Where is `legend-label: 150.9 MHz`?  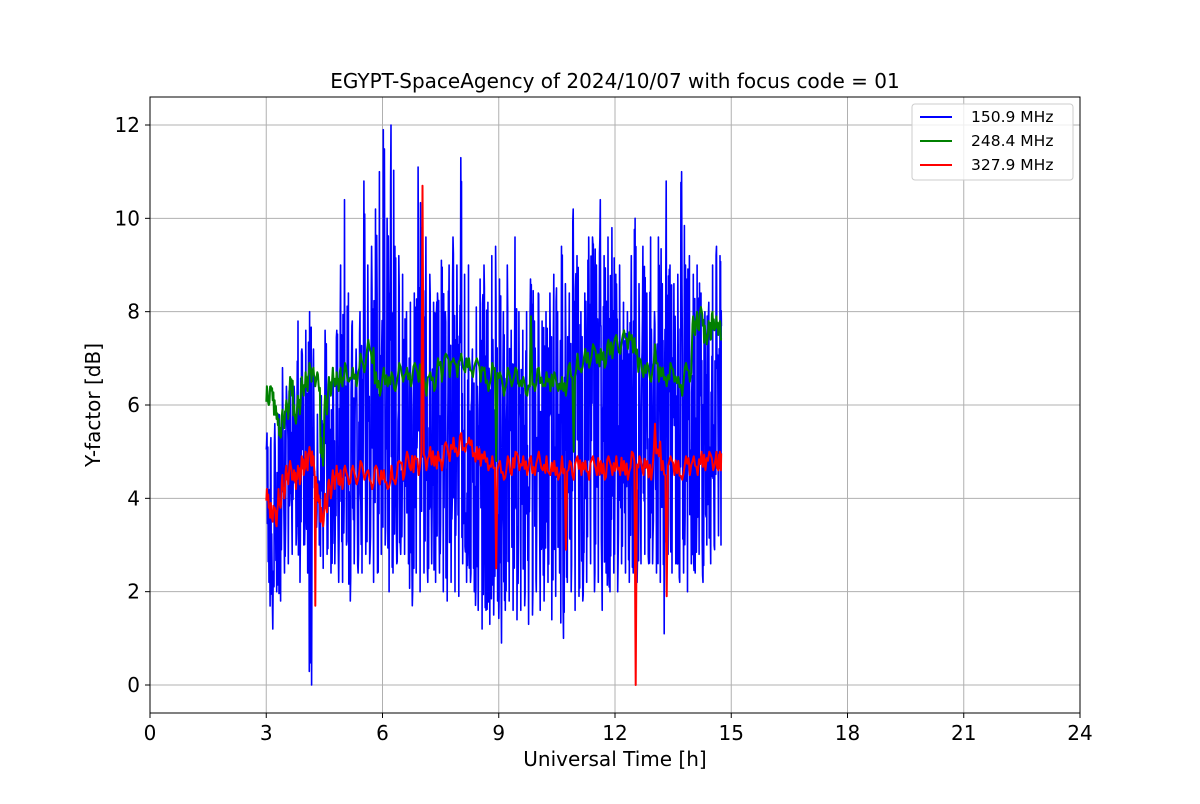
legend-label: 150.9 MHz is located at coordinates (1012, 117).